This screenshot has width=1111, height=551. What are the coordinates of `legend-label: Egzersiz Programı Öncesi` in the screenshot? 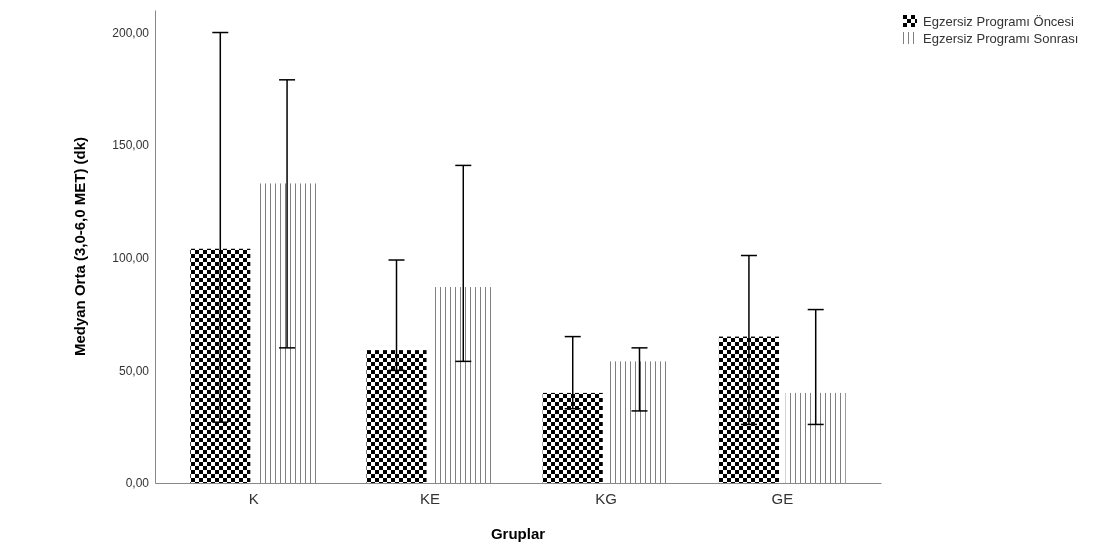 It's located at (999, 21).